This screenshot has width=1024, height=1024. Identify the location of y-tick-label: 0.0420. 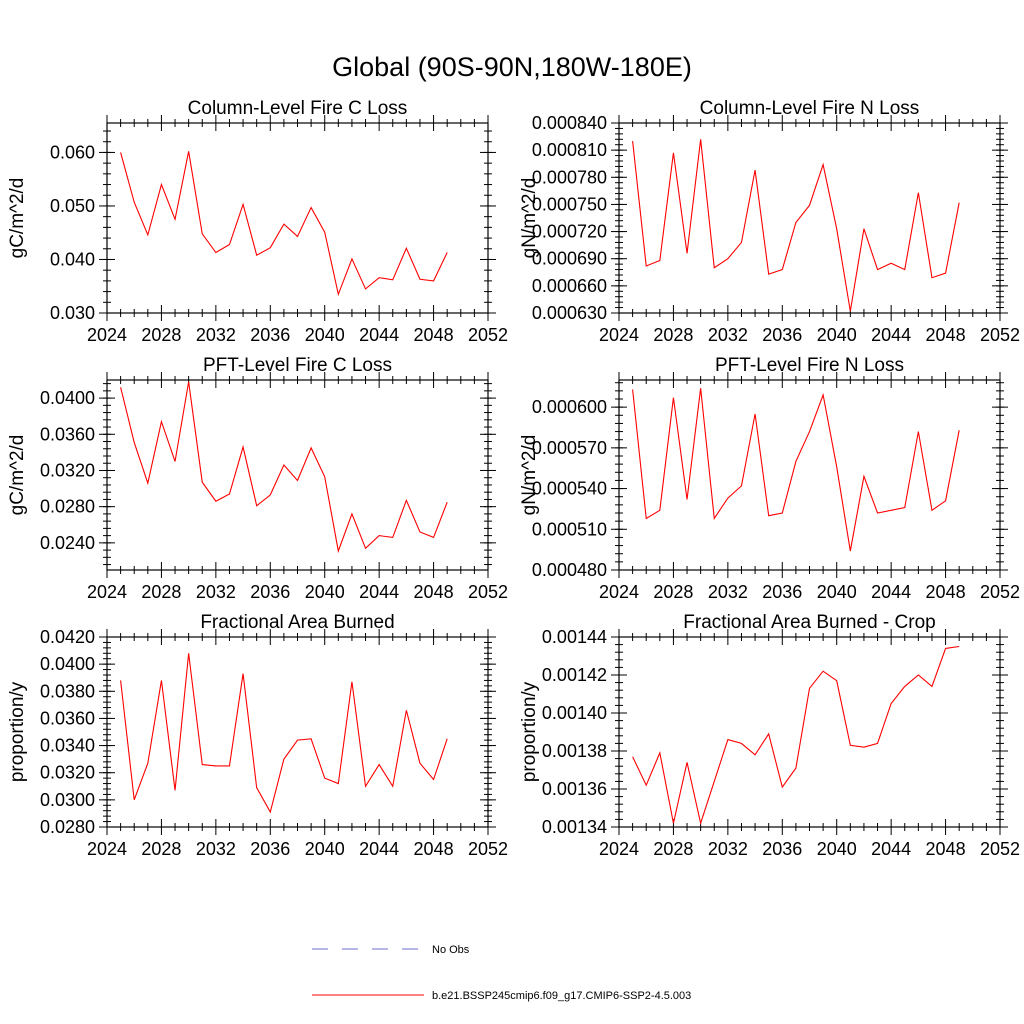
(67, 637).